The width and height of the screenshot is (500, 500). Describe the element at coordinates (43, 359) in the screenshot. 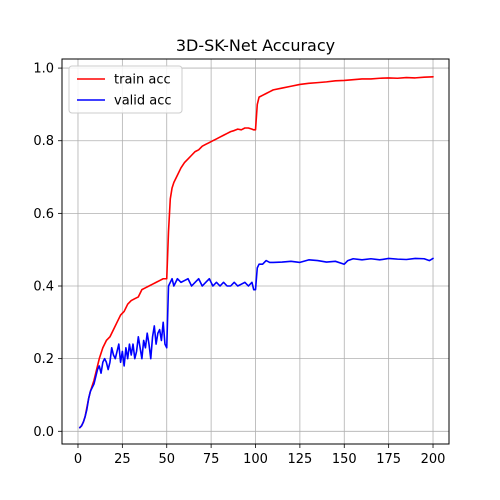

I see `y-tick-label: 0.2` at that location.